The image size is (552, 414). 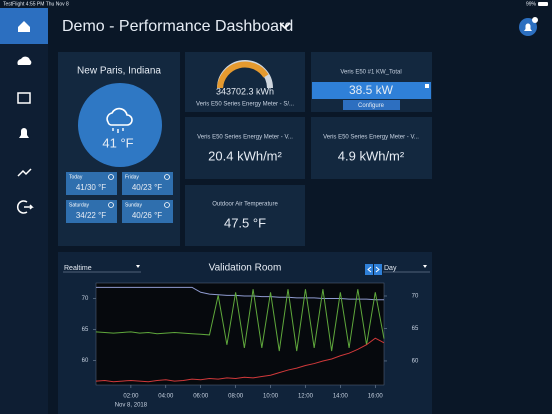 I want to click on forecast-temps: 40/23 °F, so click(x=147, y=187).